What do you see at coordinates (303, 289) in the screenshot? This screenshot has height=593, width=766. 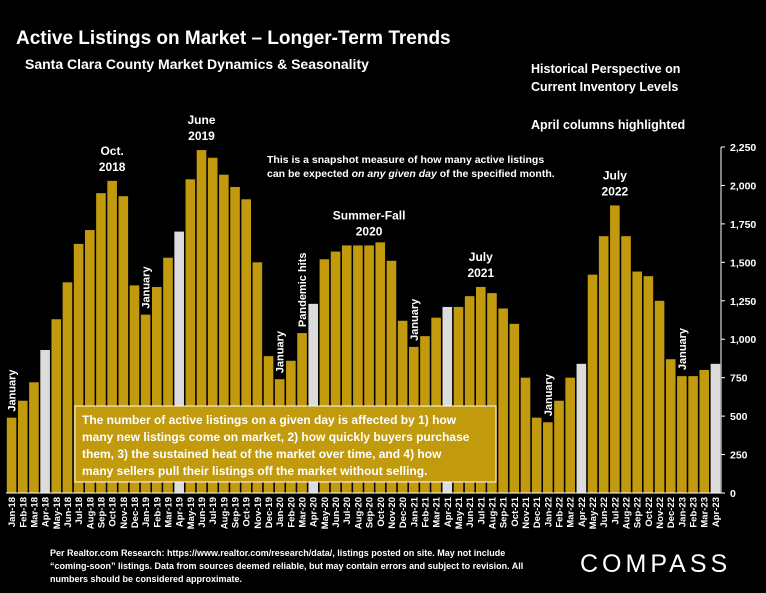 I see `annotation-label: Pandemic hits` at bounding box center [303, 289].